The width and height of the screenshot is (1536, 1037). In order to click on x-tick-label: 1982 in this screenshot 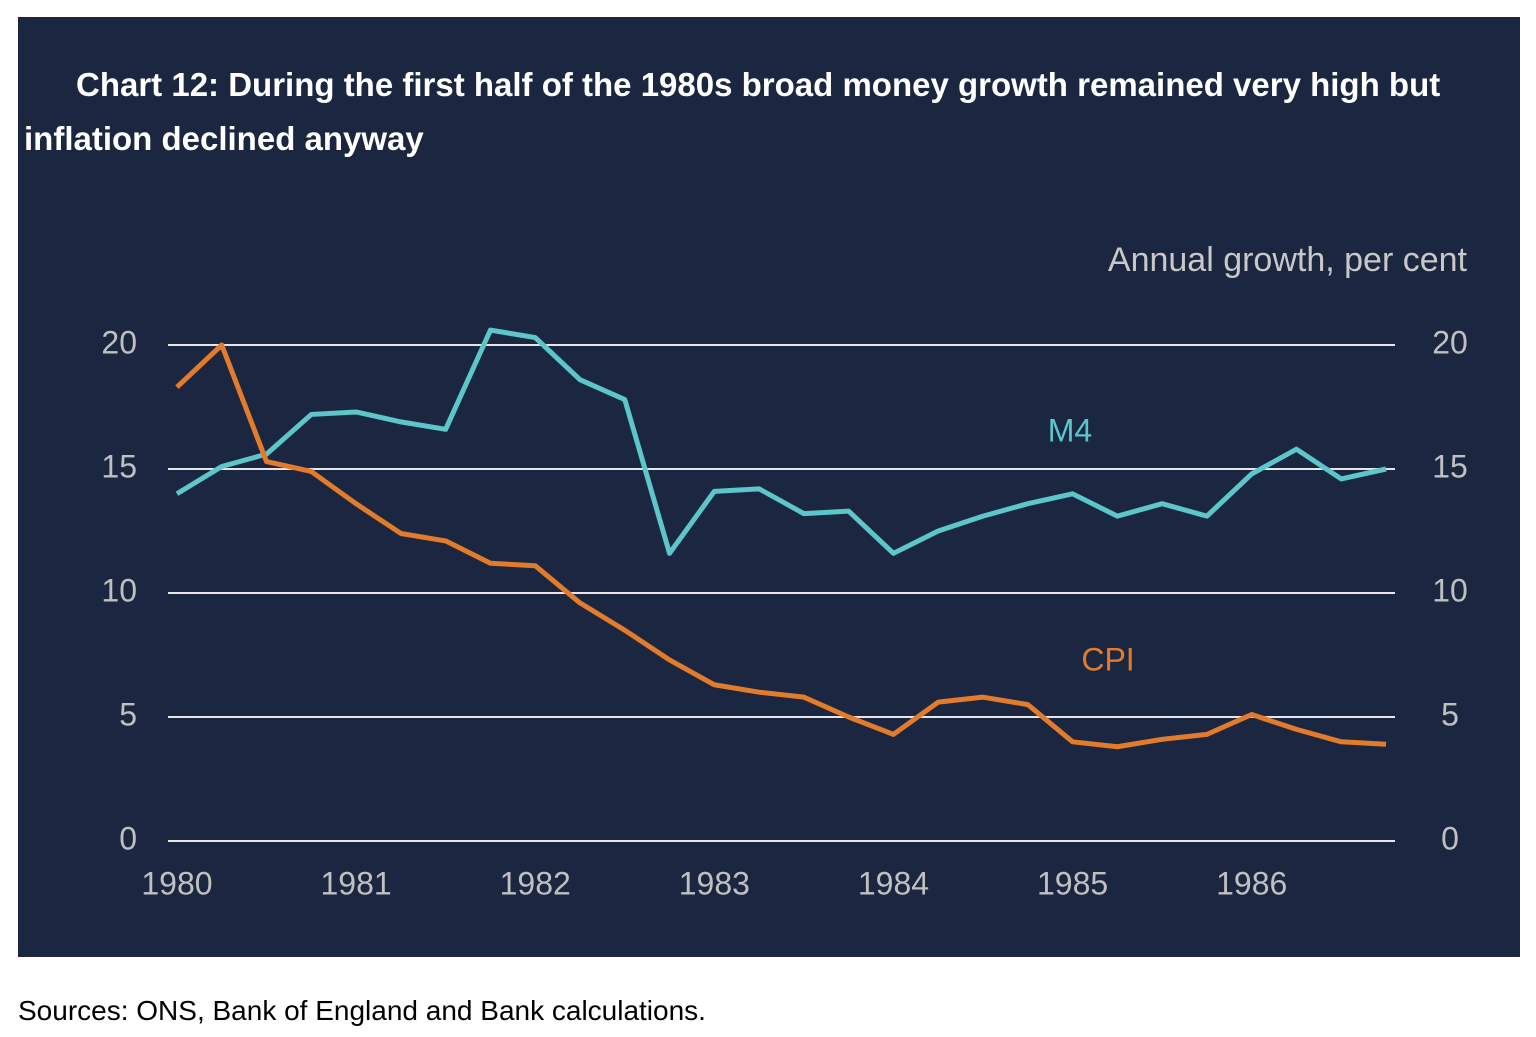, I will do `click(535, 883)`.